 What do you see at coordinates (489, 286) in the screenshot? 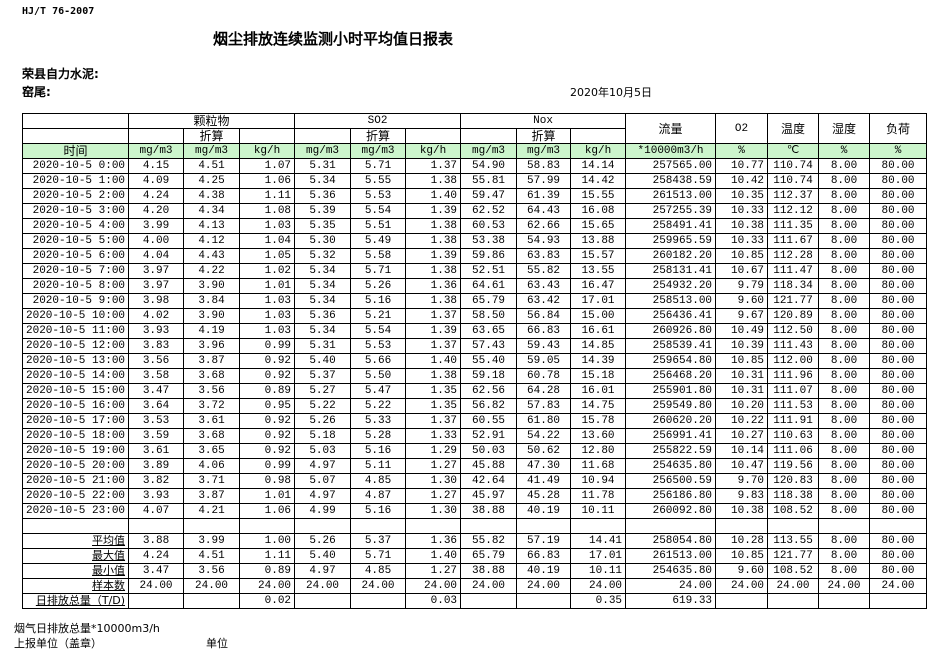
I see `value-cell: 64.61` at bounding box center [489, 286].